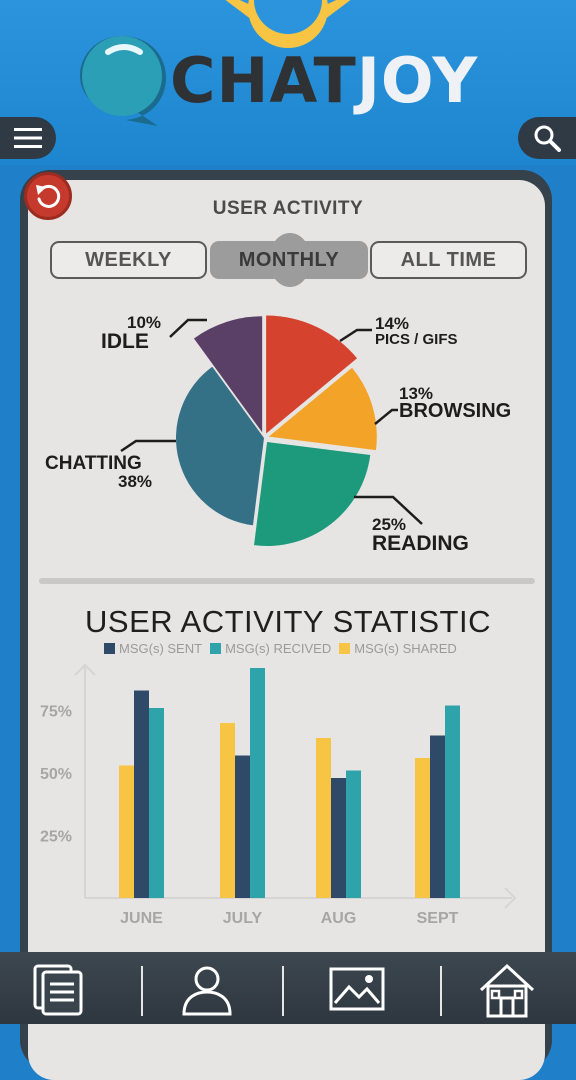 The width and height of the screenshot is (576, 1080). Describe the element at coordinates (144, 322) in the screenshot. I see `pie-pct-idle: 10%` at that location.